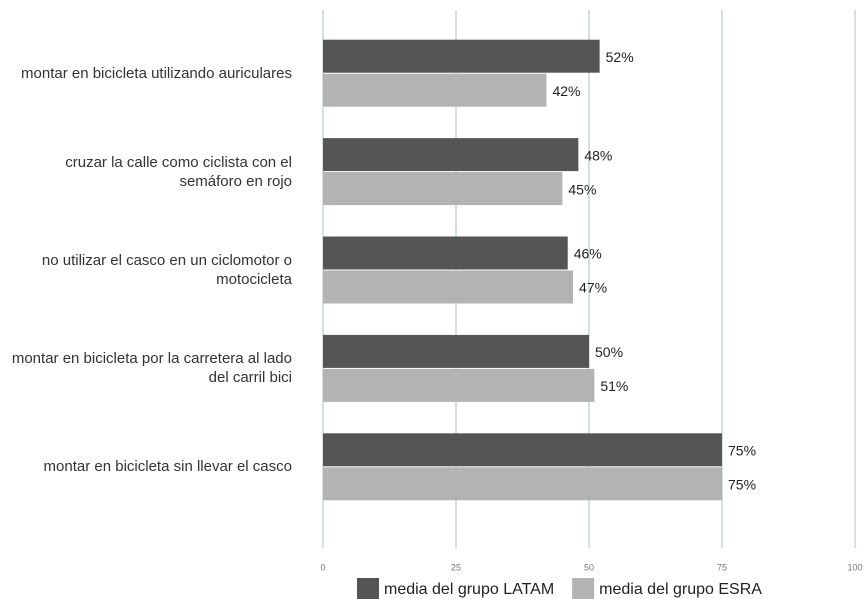  Describe the element at coordinates (598, 155) in the screenshot. I see `value-label: 48%` at that location.